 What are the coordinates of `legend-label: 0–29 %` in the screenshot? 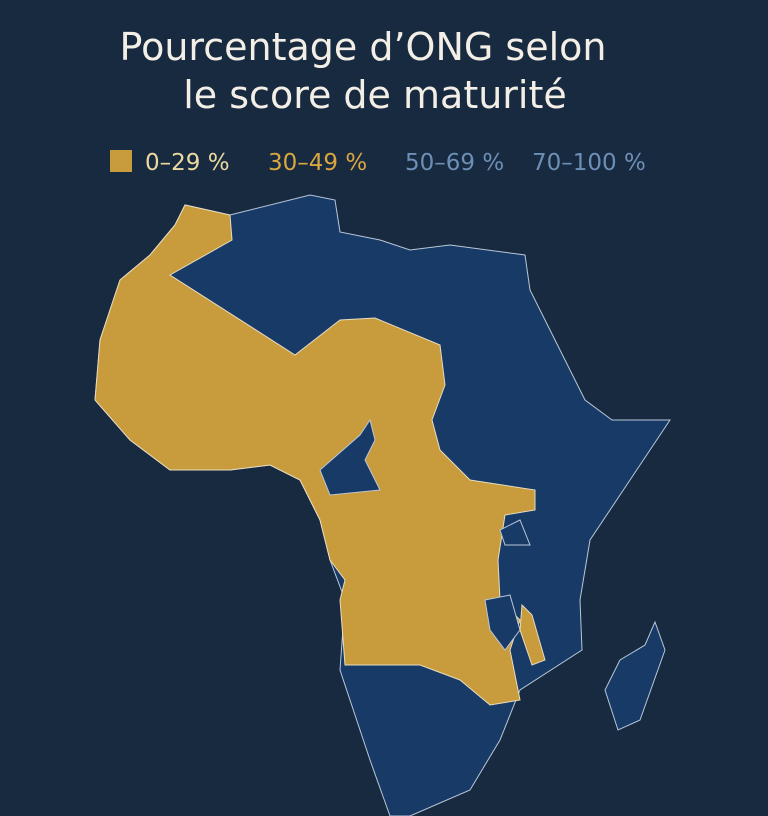 It's located at (187, 163).